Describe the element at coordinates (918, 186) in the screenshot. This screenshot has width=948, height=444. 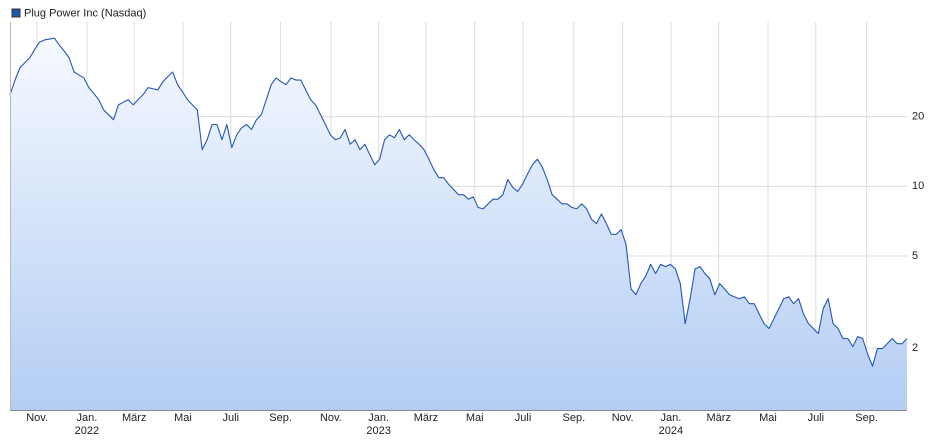
I see `y-tick-label: 10` at that location.